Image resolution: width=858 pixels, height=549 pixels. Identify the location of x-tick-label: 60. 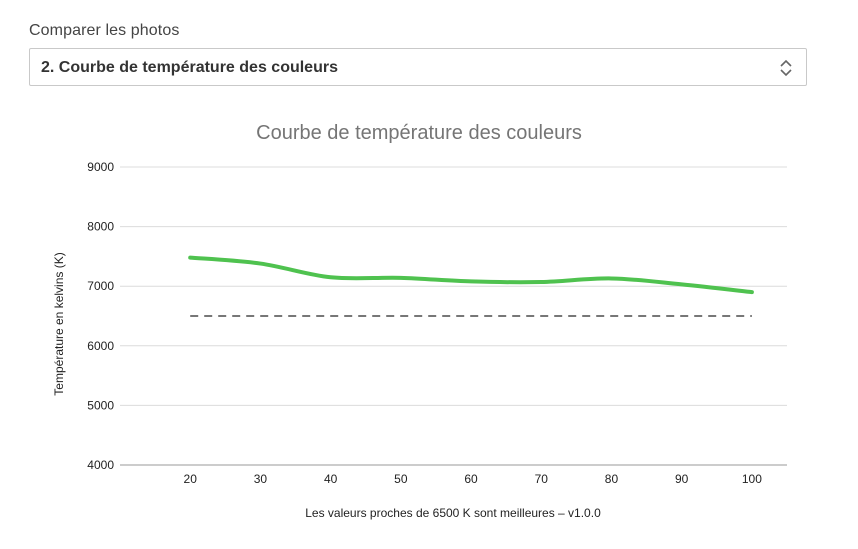
(471, 479).